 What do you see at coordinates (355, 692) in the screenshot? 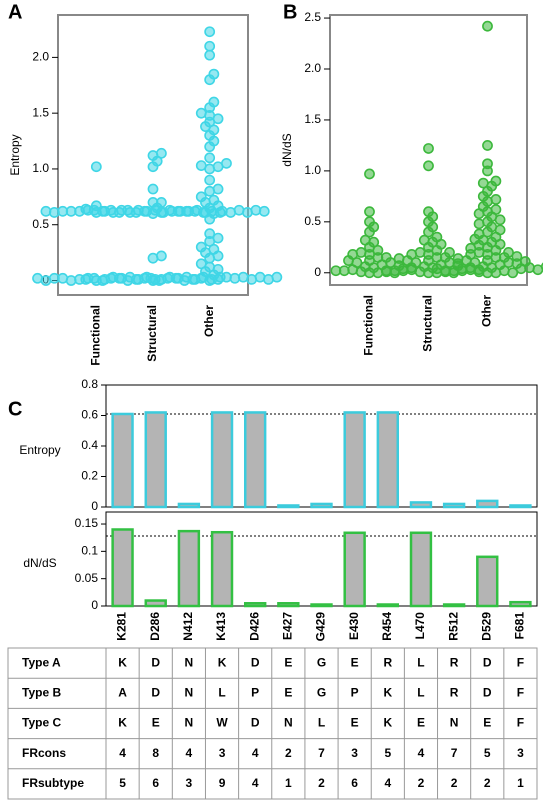
I see `table-cell: P` at bounding box center [355, 692].